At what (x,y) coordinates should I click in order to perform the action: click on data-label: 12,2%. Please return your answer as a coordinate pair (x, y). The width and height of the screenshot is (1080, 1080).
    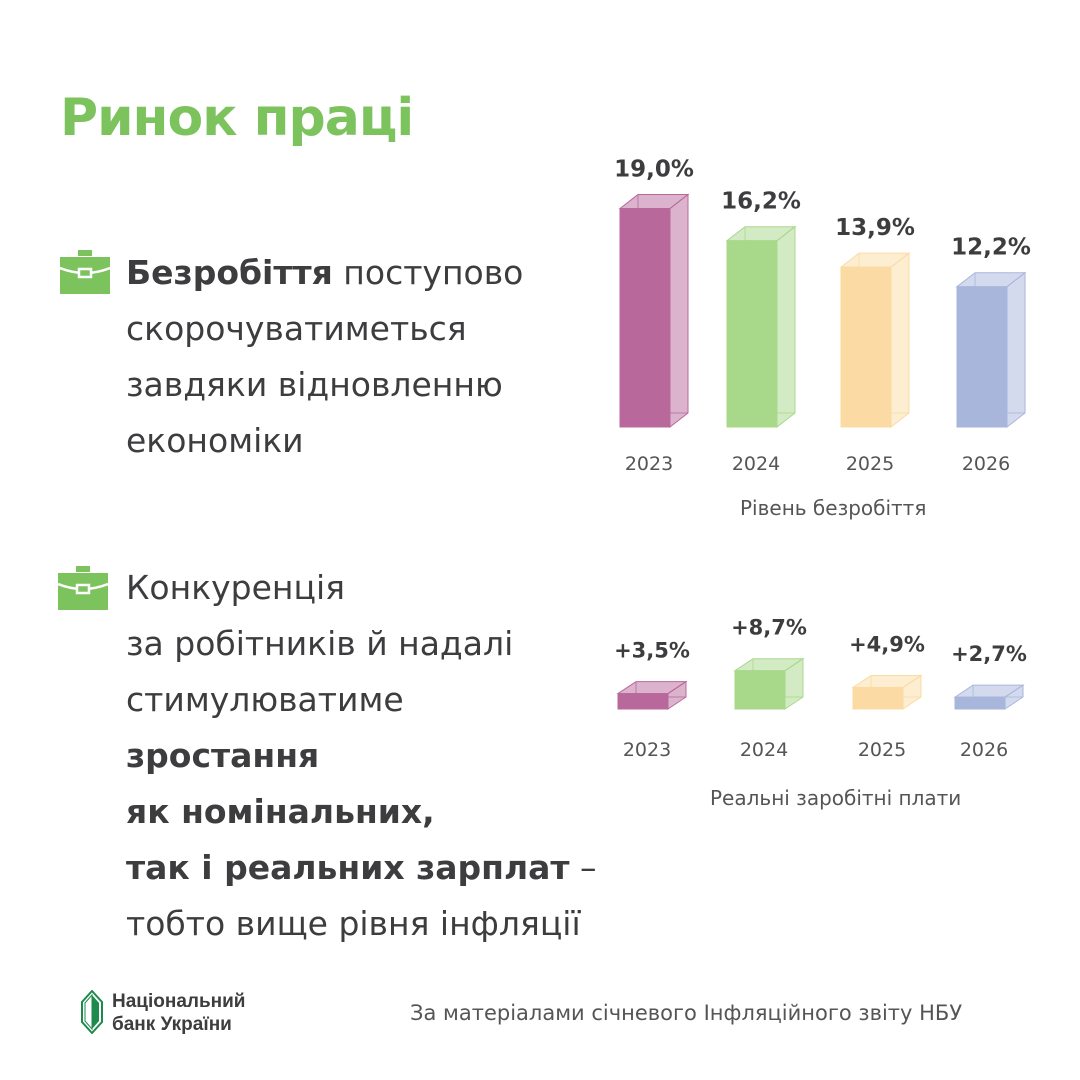
    Looking at the image, I should click on (991, 248).